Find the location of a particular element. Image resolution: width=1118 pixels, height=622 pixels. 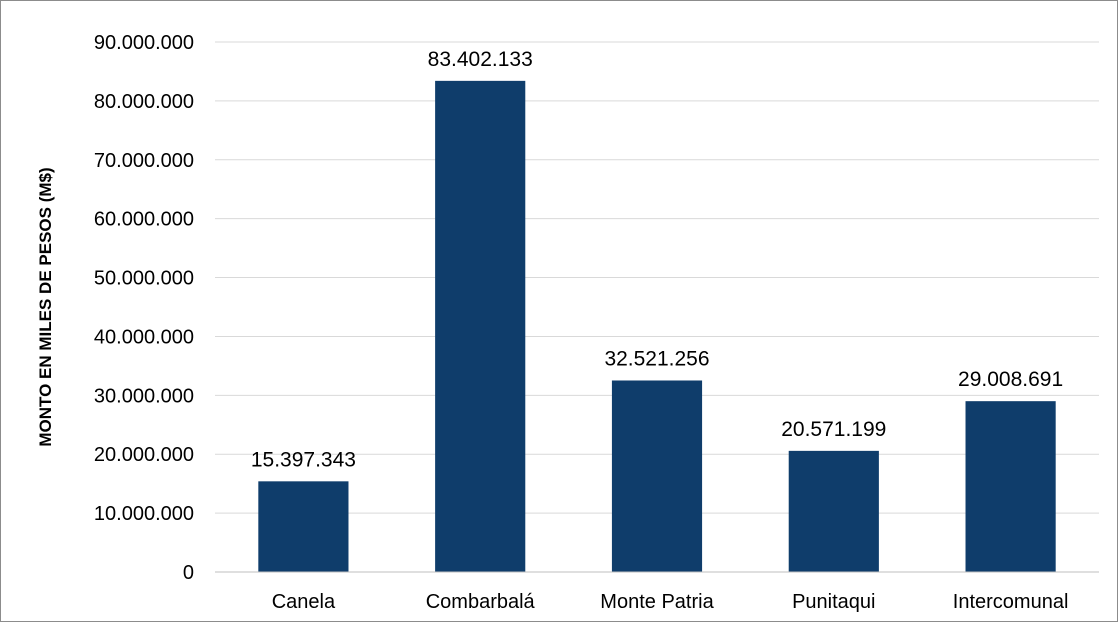

x-tick-label: Combarbalá is located at coordinates (481, 602).